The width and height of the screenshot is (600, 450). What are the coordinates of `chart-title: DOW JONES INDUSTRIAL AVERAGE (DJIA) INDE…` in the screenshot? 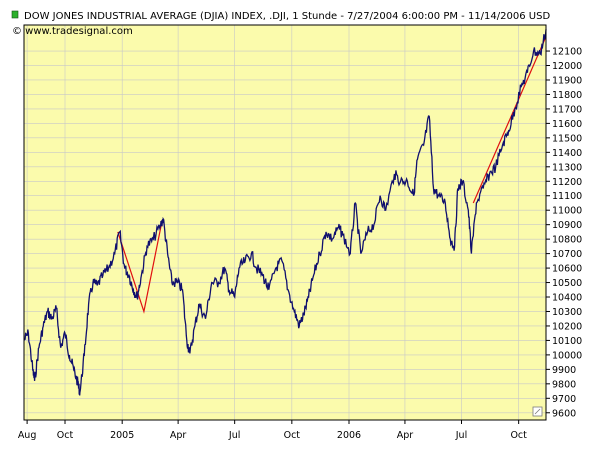 It's located at (287, 16).